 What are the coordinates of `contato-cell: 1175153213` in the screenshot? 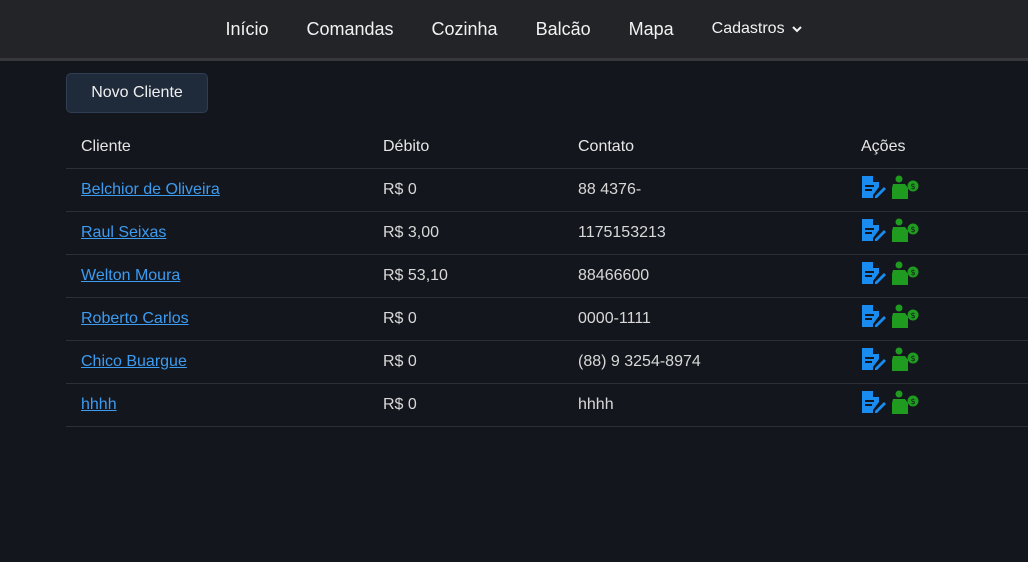 It's located at (704, 233).